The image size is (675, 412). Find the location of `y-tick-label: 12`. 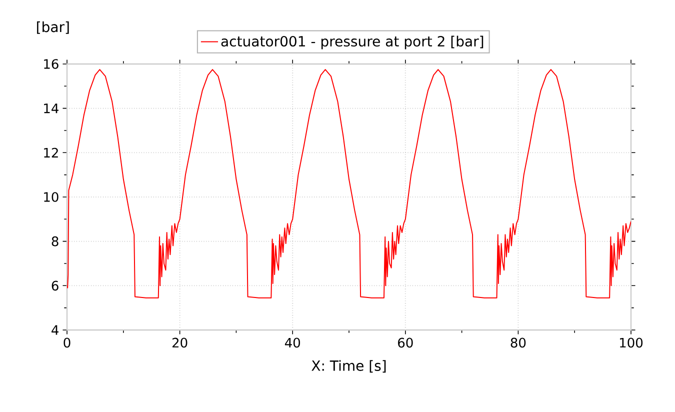

y-tick-label: 12 is located at coordinates (51, 153).